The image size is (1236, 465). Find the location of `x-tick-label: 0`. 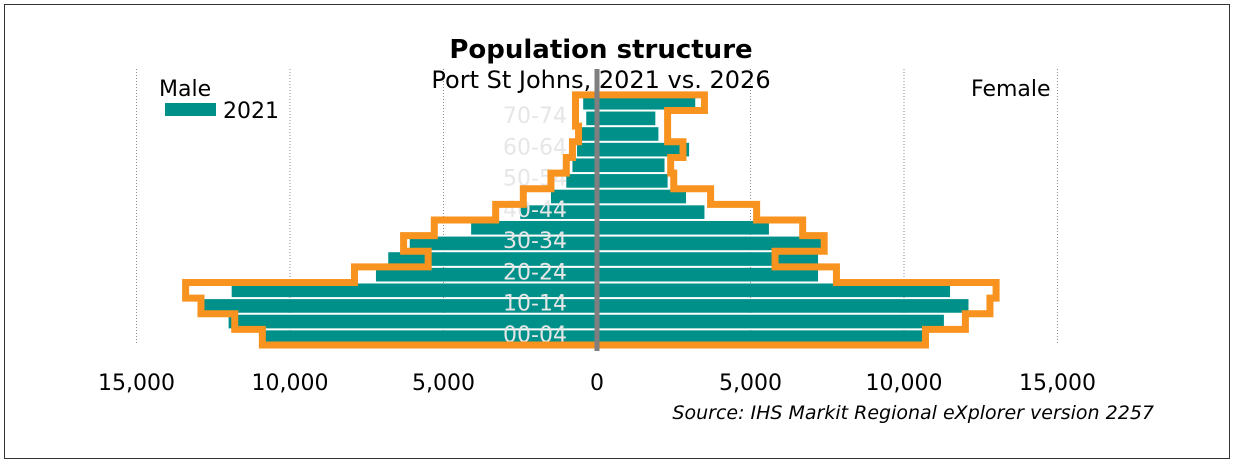

x-tick-label: 0 is located at coordinates (597, 383).